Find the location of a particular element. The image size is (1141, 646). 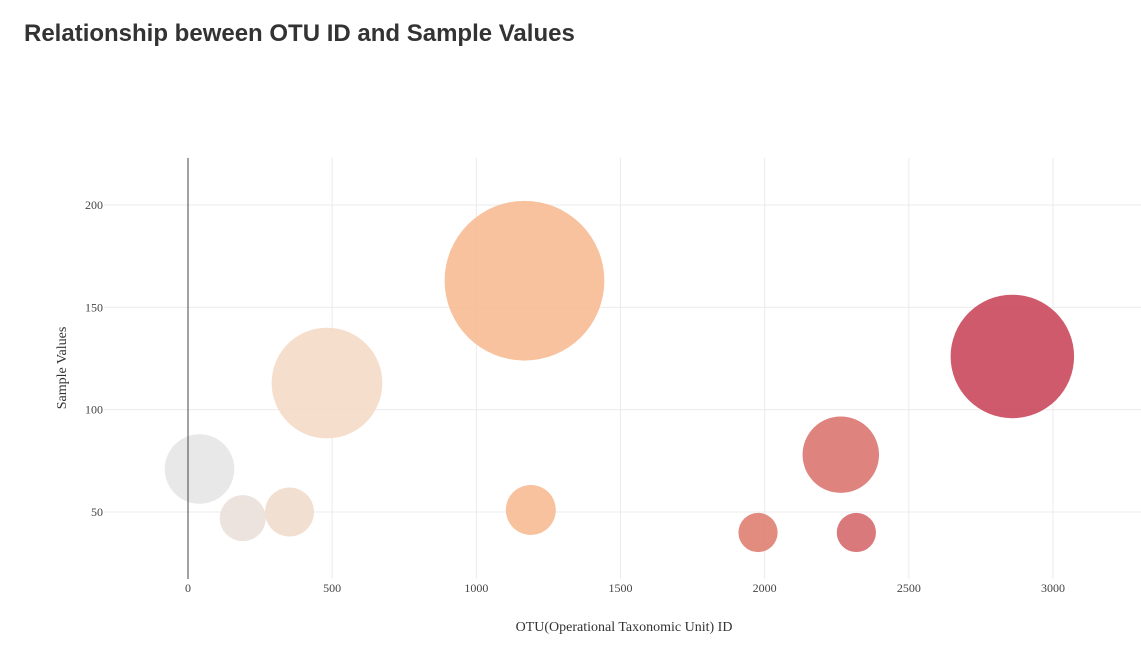

y-tick-label: 50 is located at coordinates (97, 512).